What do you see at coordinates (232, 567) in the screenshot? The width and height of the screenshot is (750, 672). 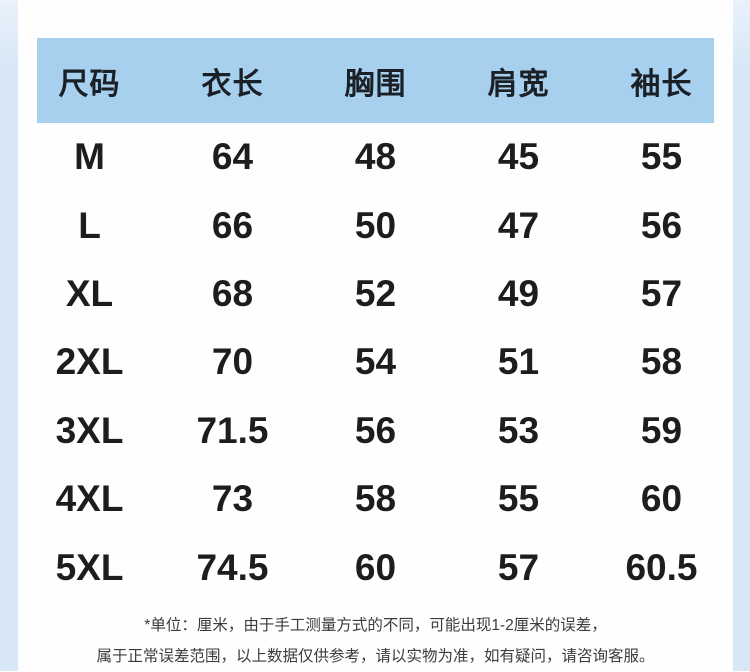 I see `length-value: 74.5` at bounding box center [232, 567].